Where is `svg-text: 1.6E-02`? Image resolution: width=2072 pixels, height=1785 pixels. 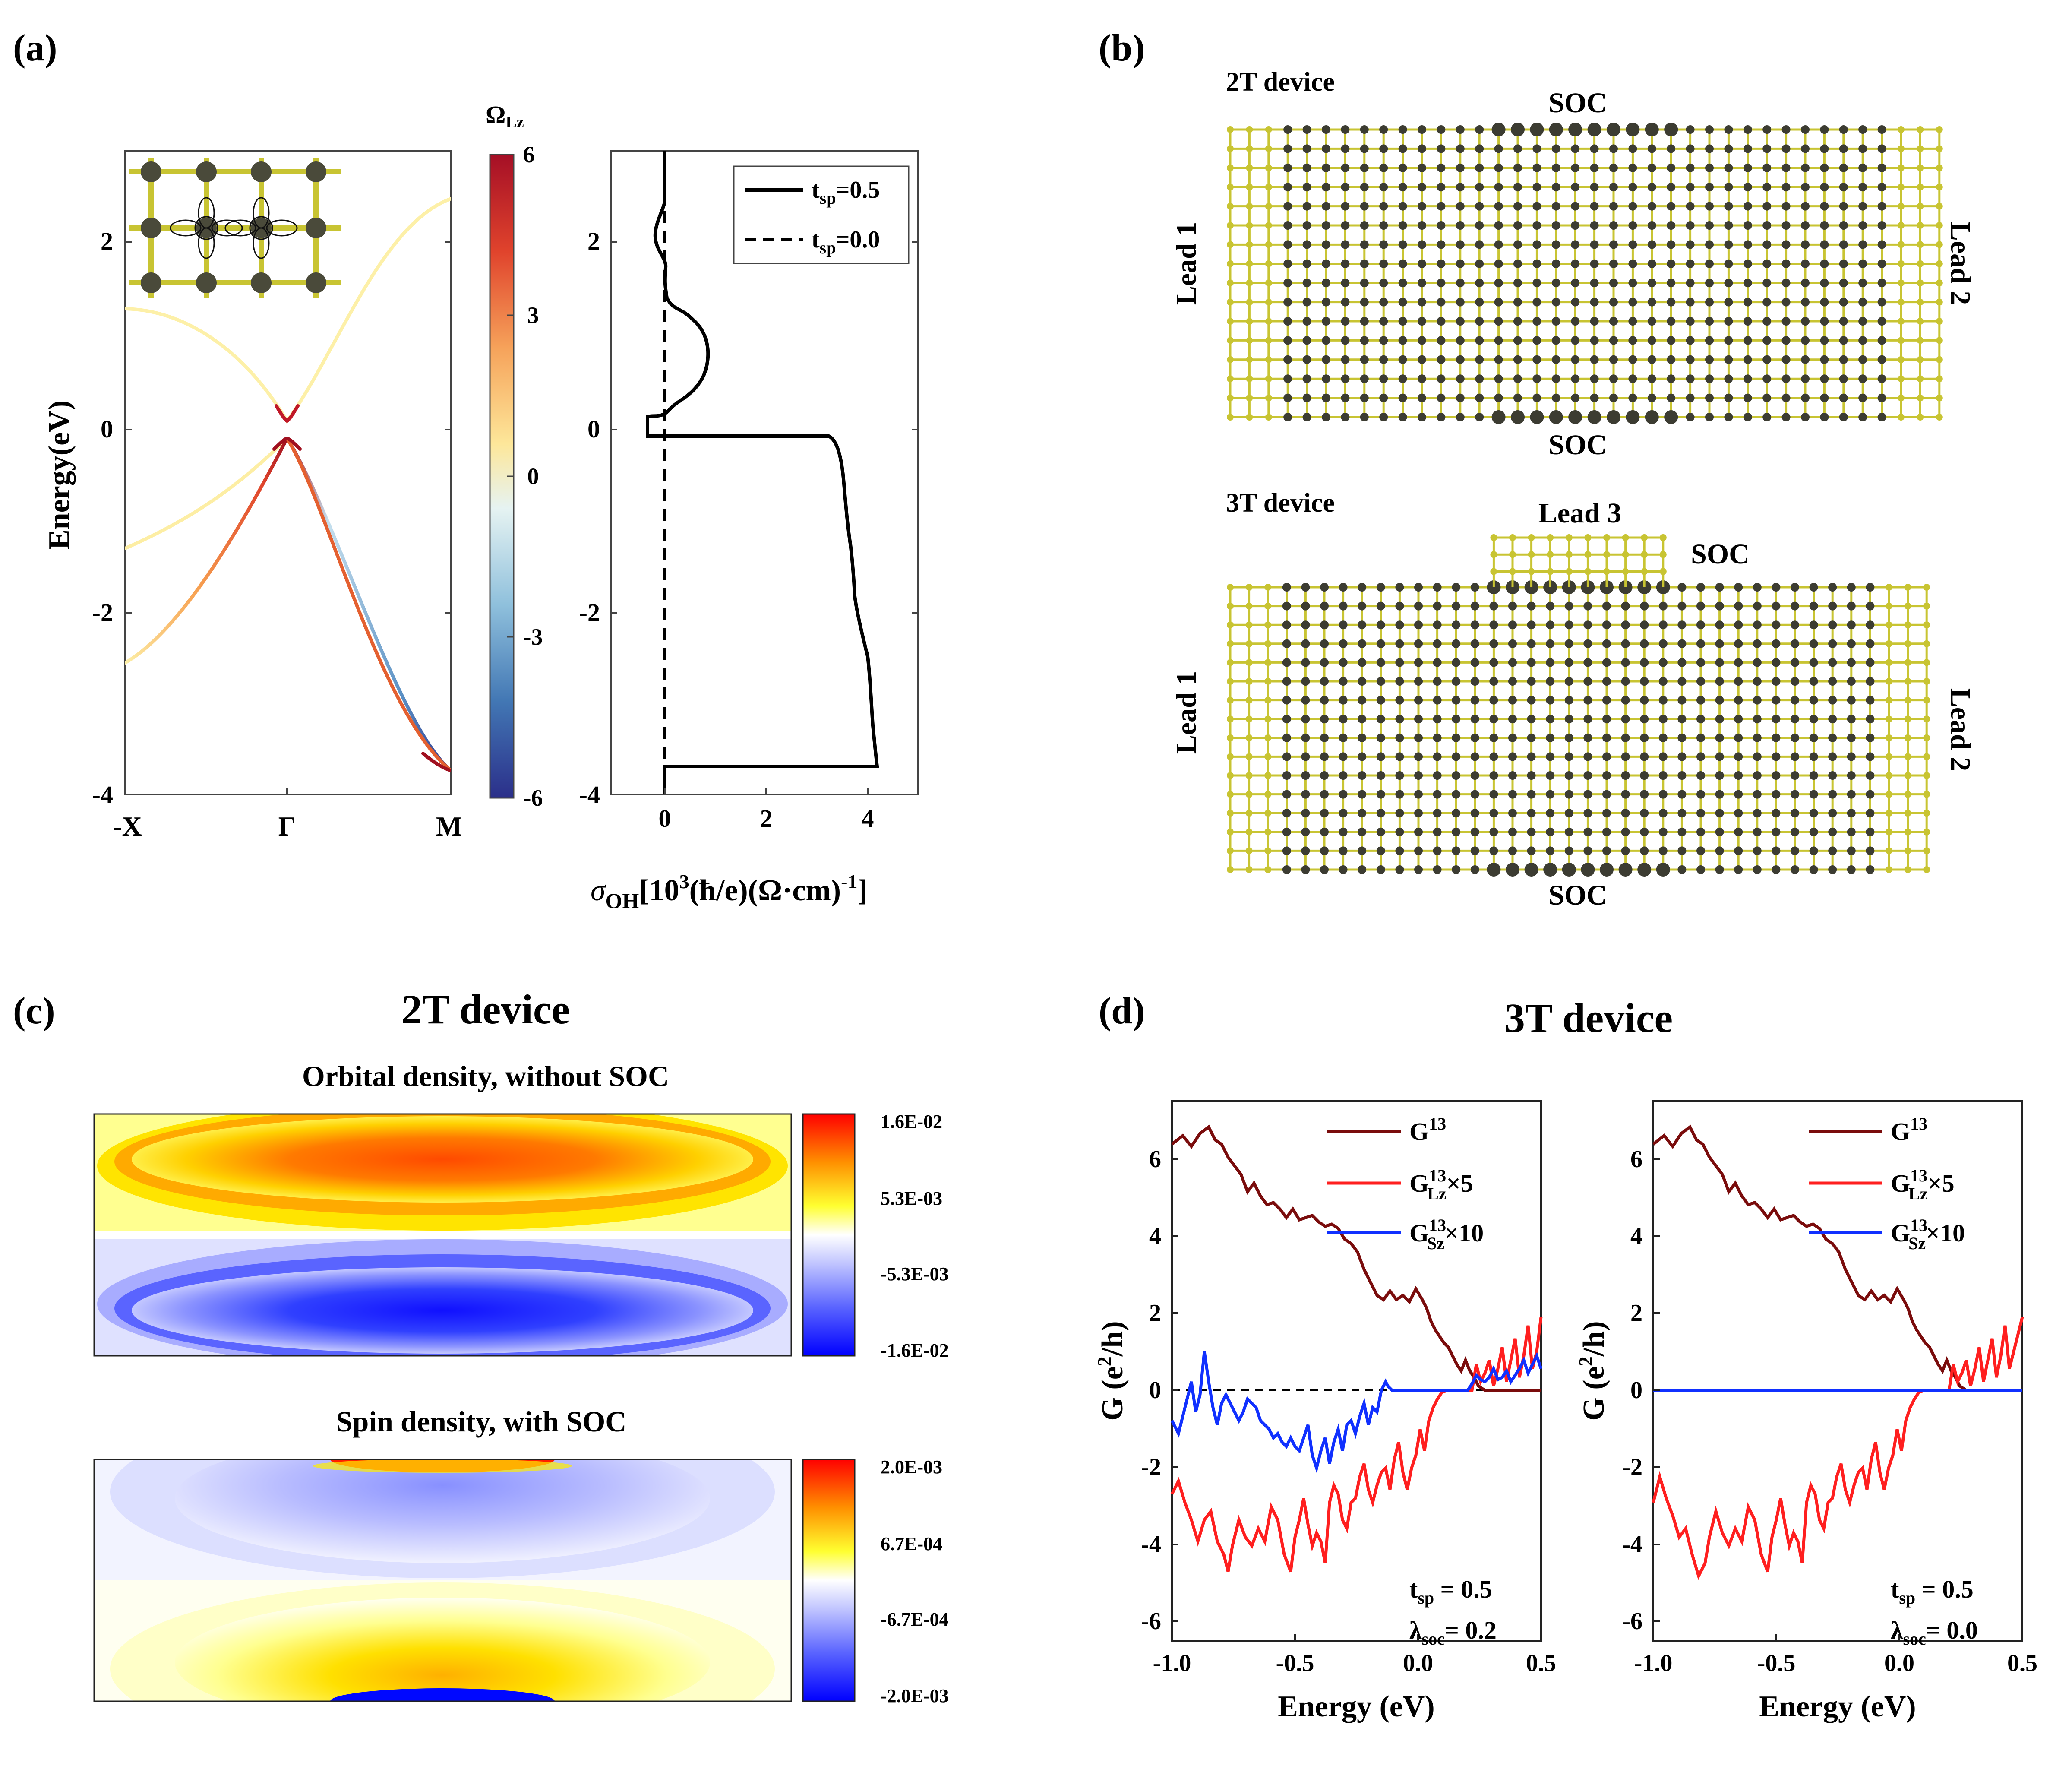 svg-text: 1.6E-02 is located at coordinates (911, 1122).